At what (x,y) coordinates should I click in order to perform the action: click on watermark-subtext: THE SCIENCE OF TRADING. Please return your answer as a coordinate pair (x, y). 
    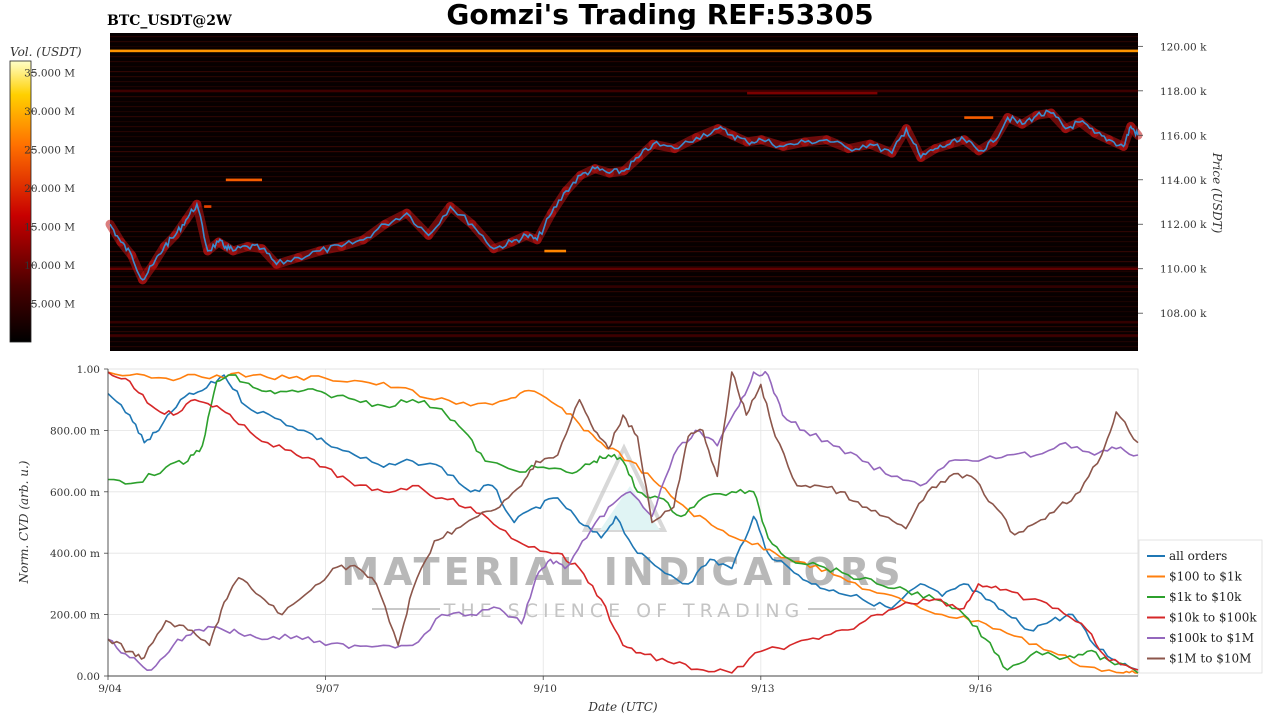
    Looking at the image, I should click on (624, 611).